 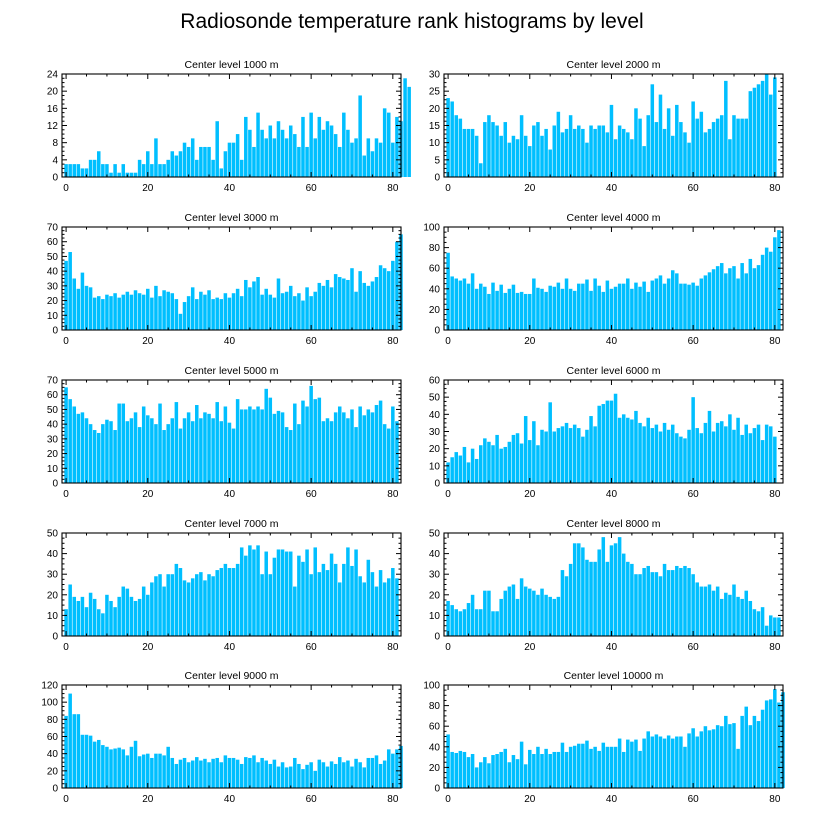 What do you see at coordinates (435, 768) in the screenshot?
I see `y-tick-label: 20` at bounding box center [435, 768].